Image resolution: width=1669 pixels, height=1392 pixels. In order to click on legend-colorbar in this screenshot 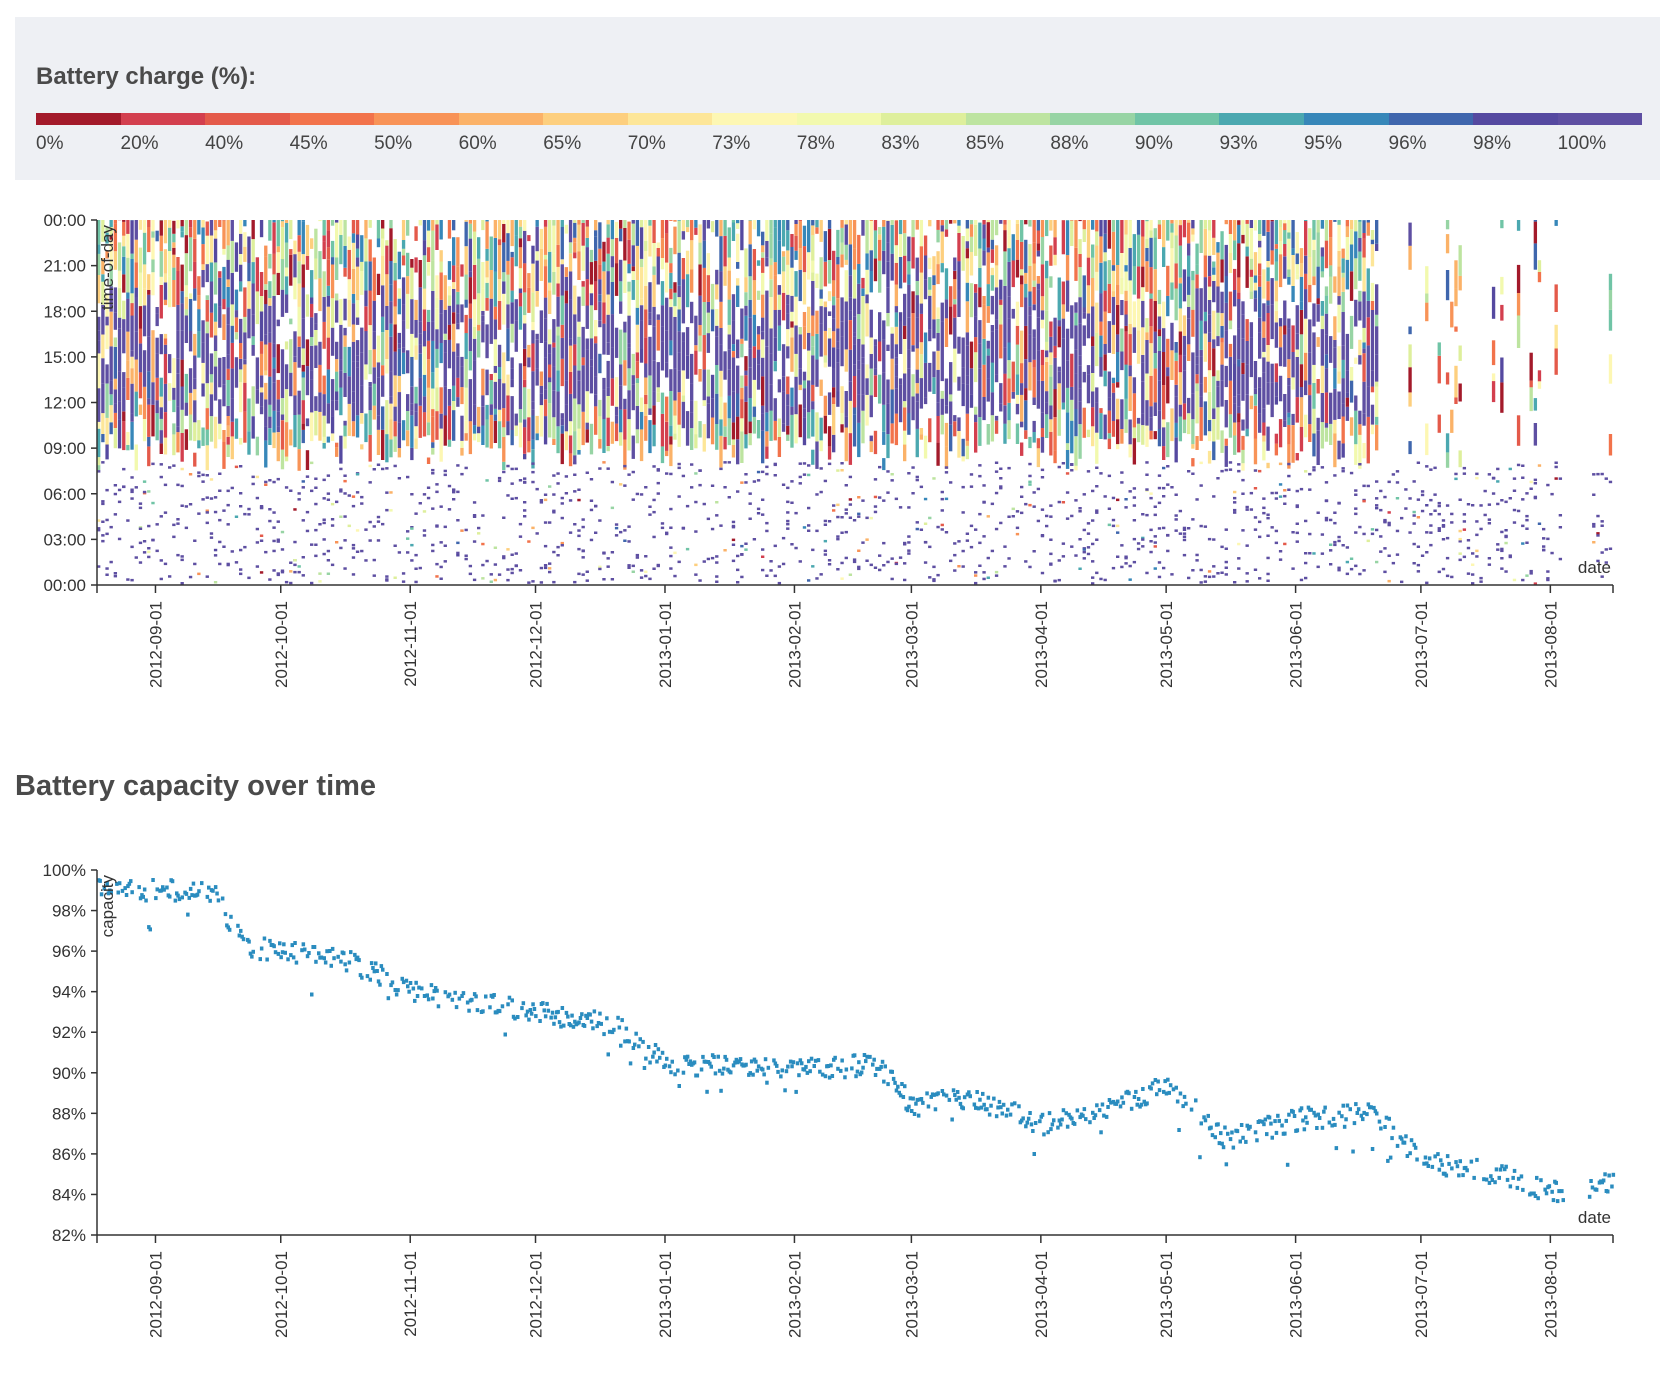, I will do `click(839, 119)`.